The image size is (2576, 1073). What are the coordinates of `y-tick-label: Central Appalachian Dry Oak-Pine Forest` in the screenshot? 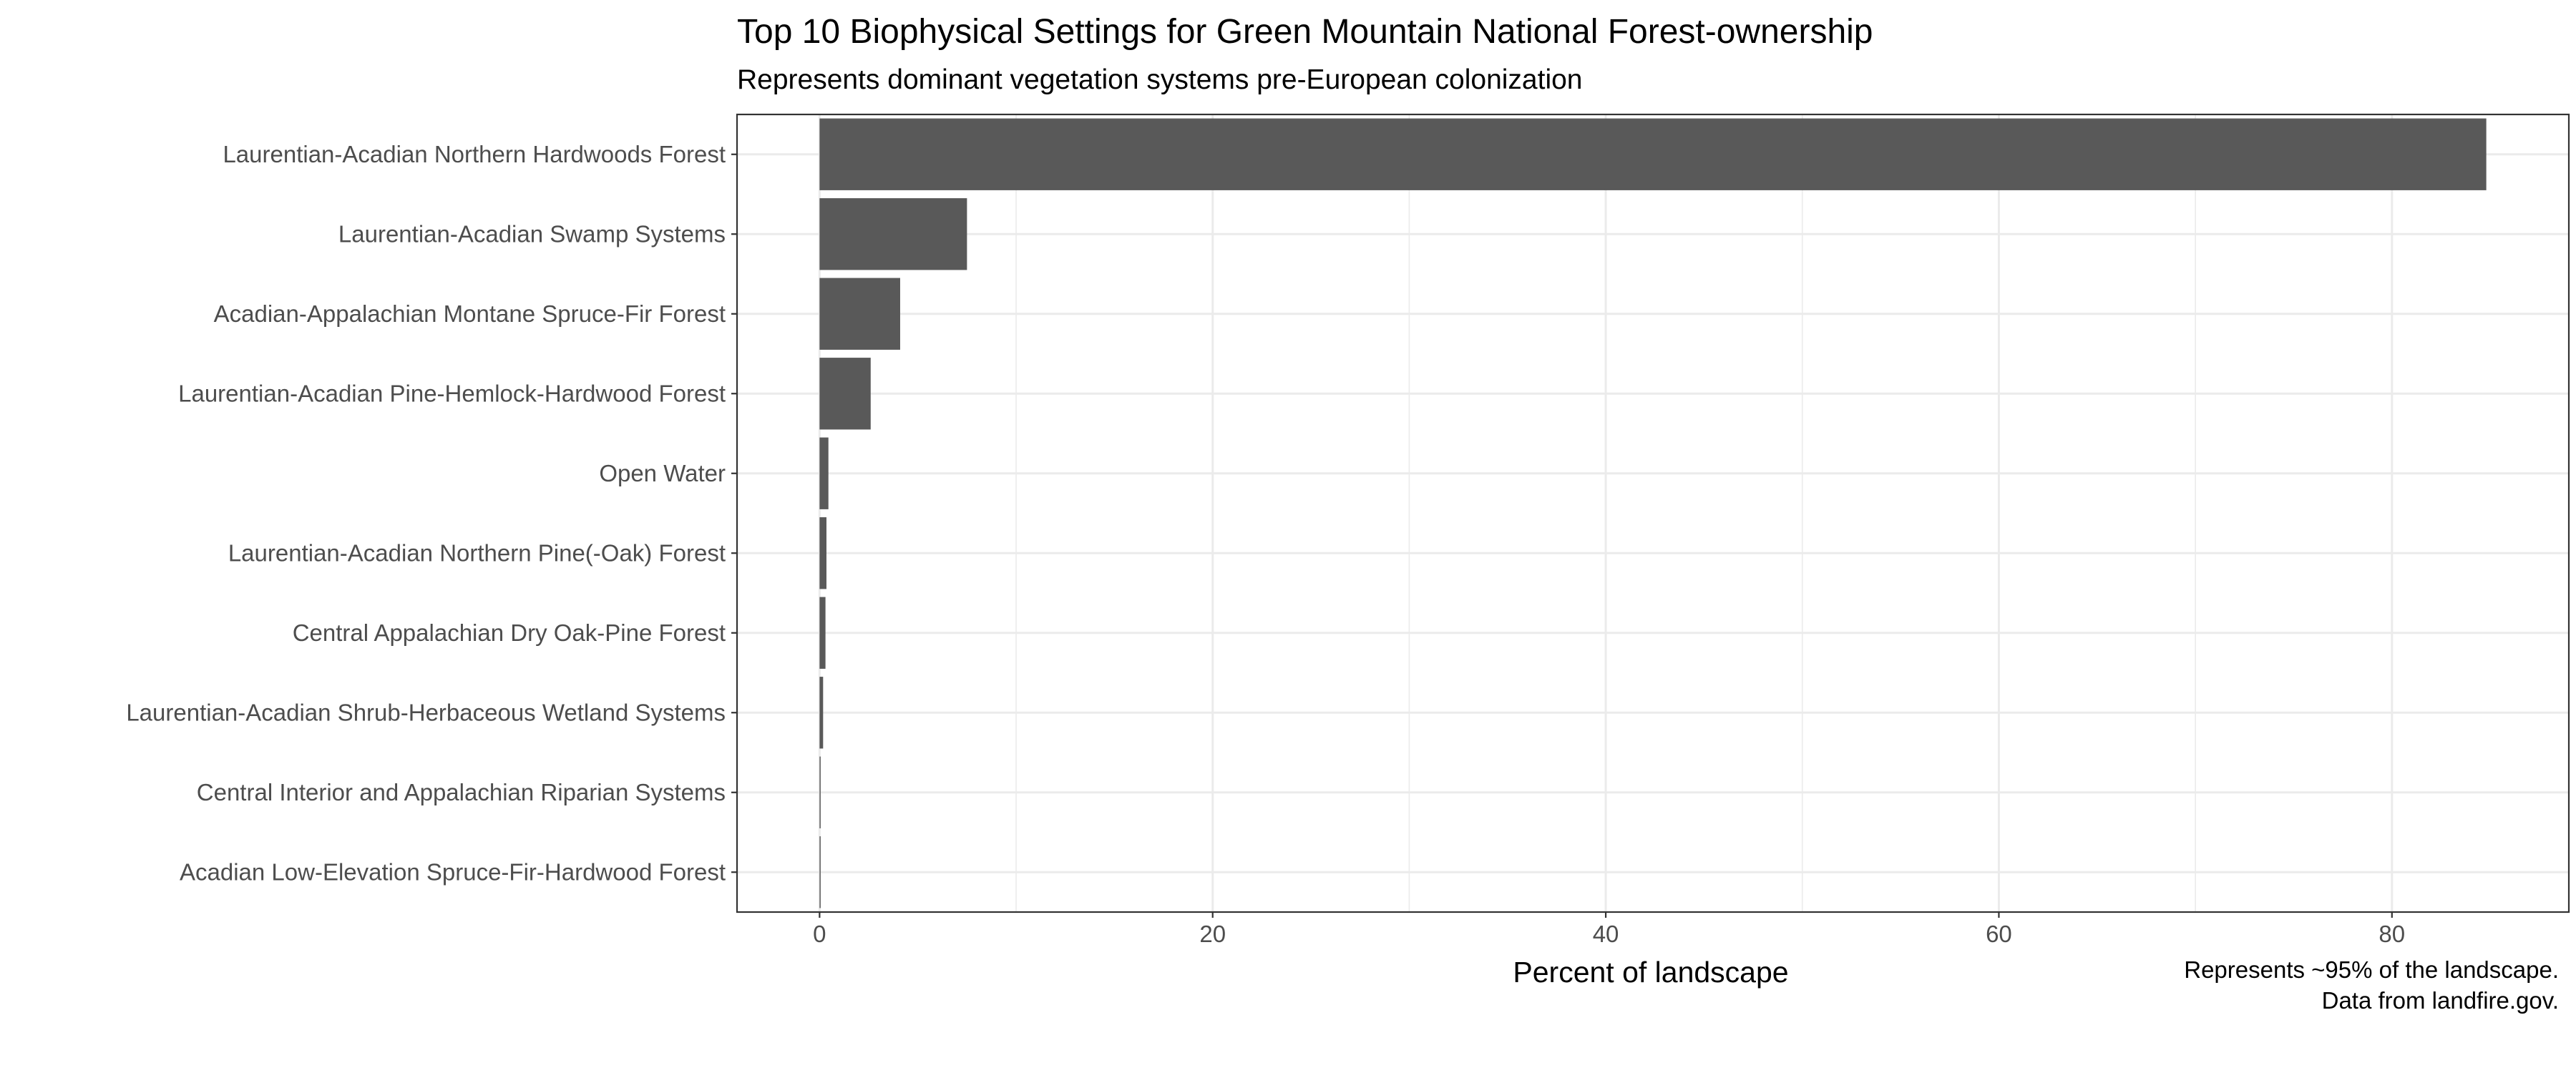 It's located at (509, 632).